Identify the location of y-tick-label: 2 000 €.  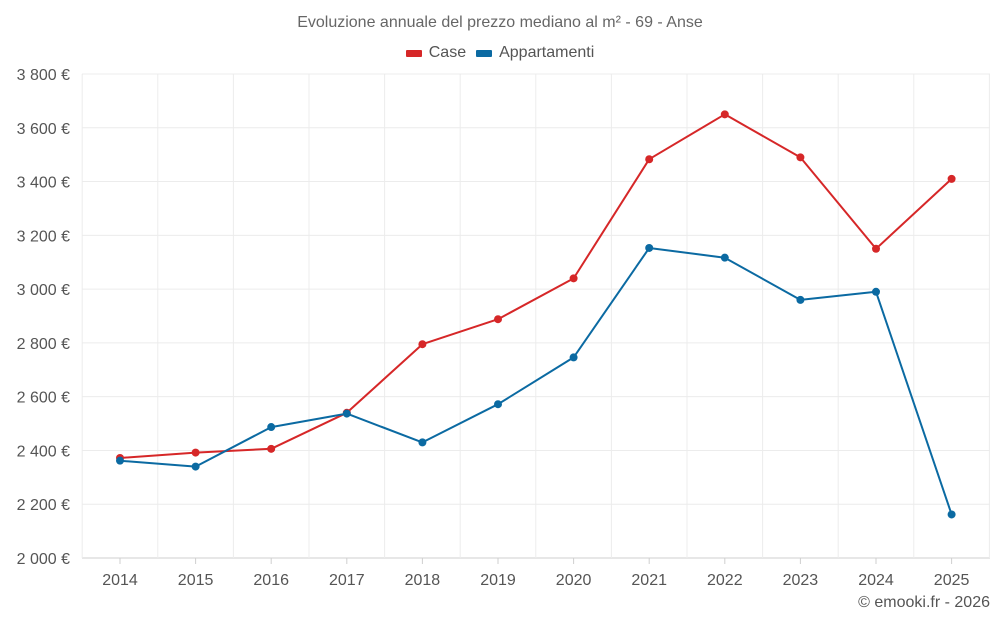
(43, 559).